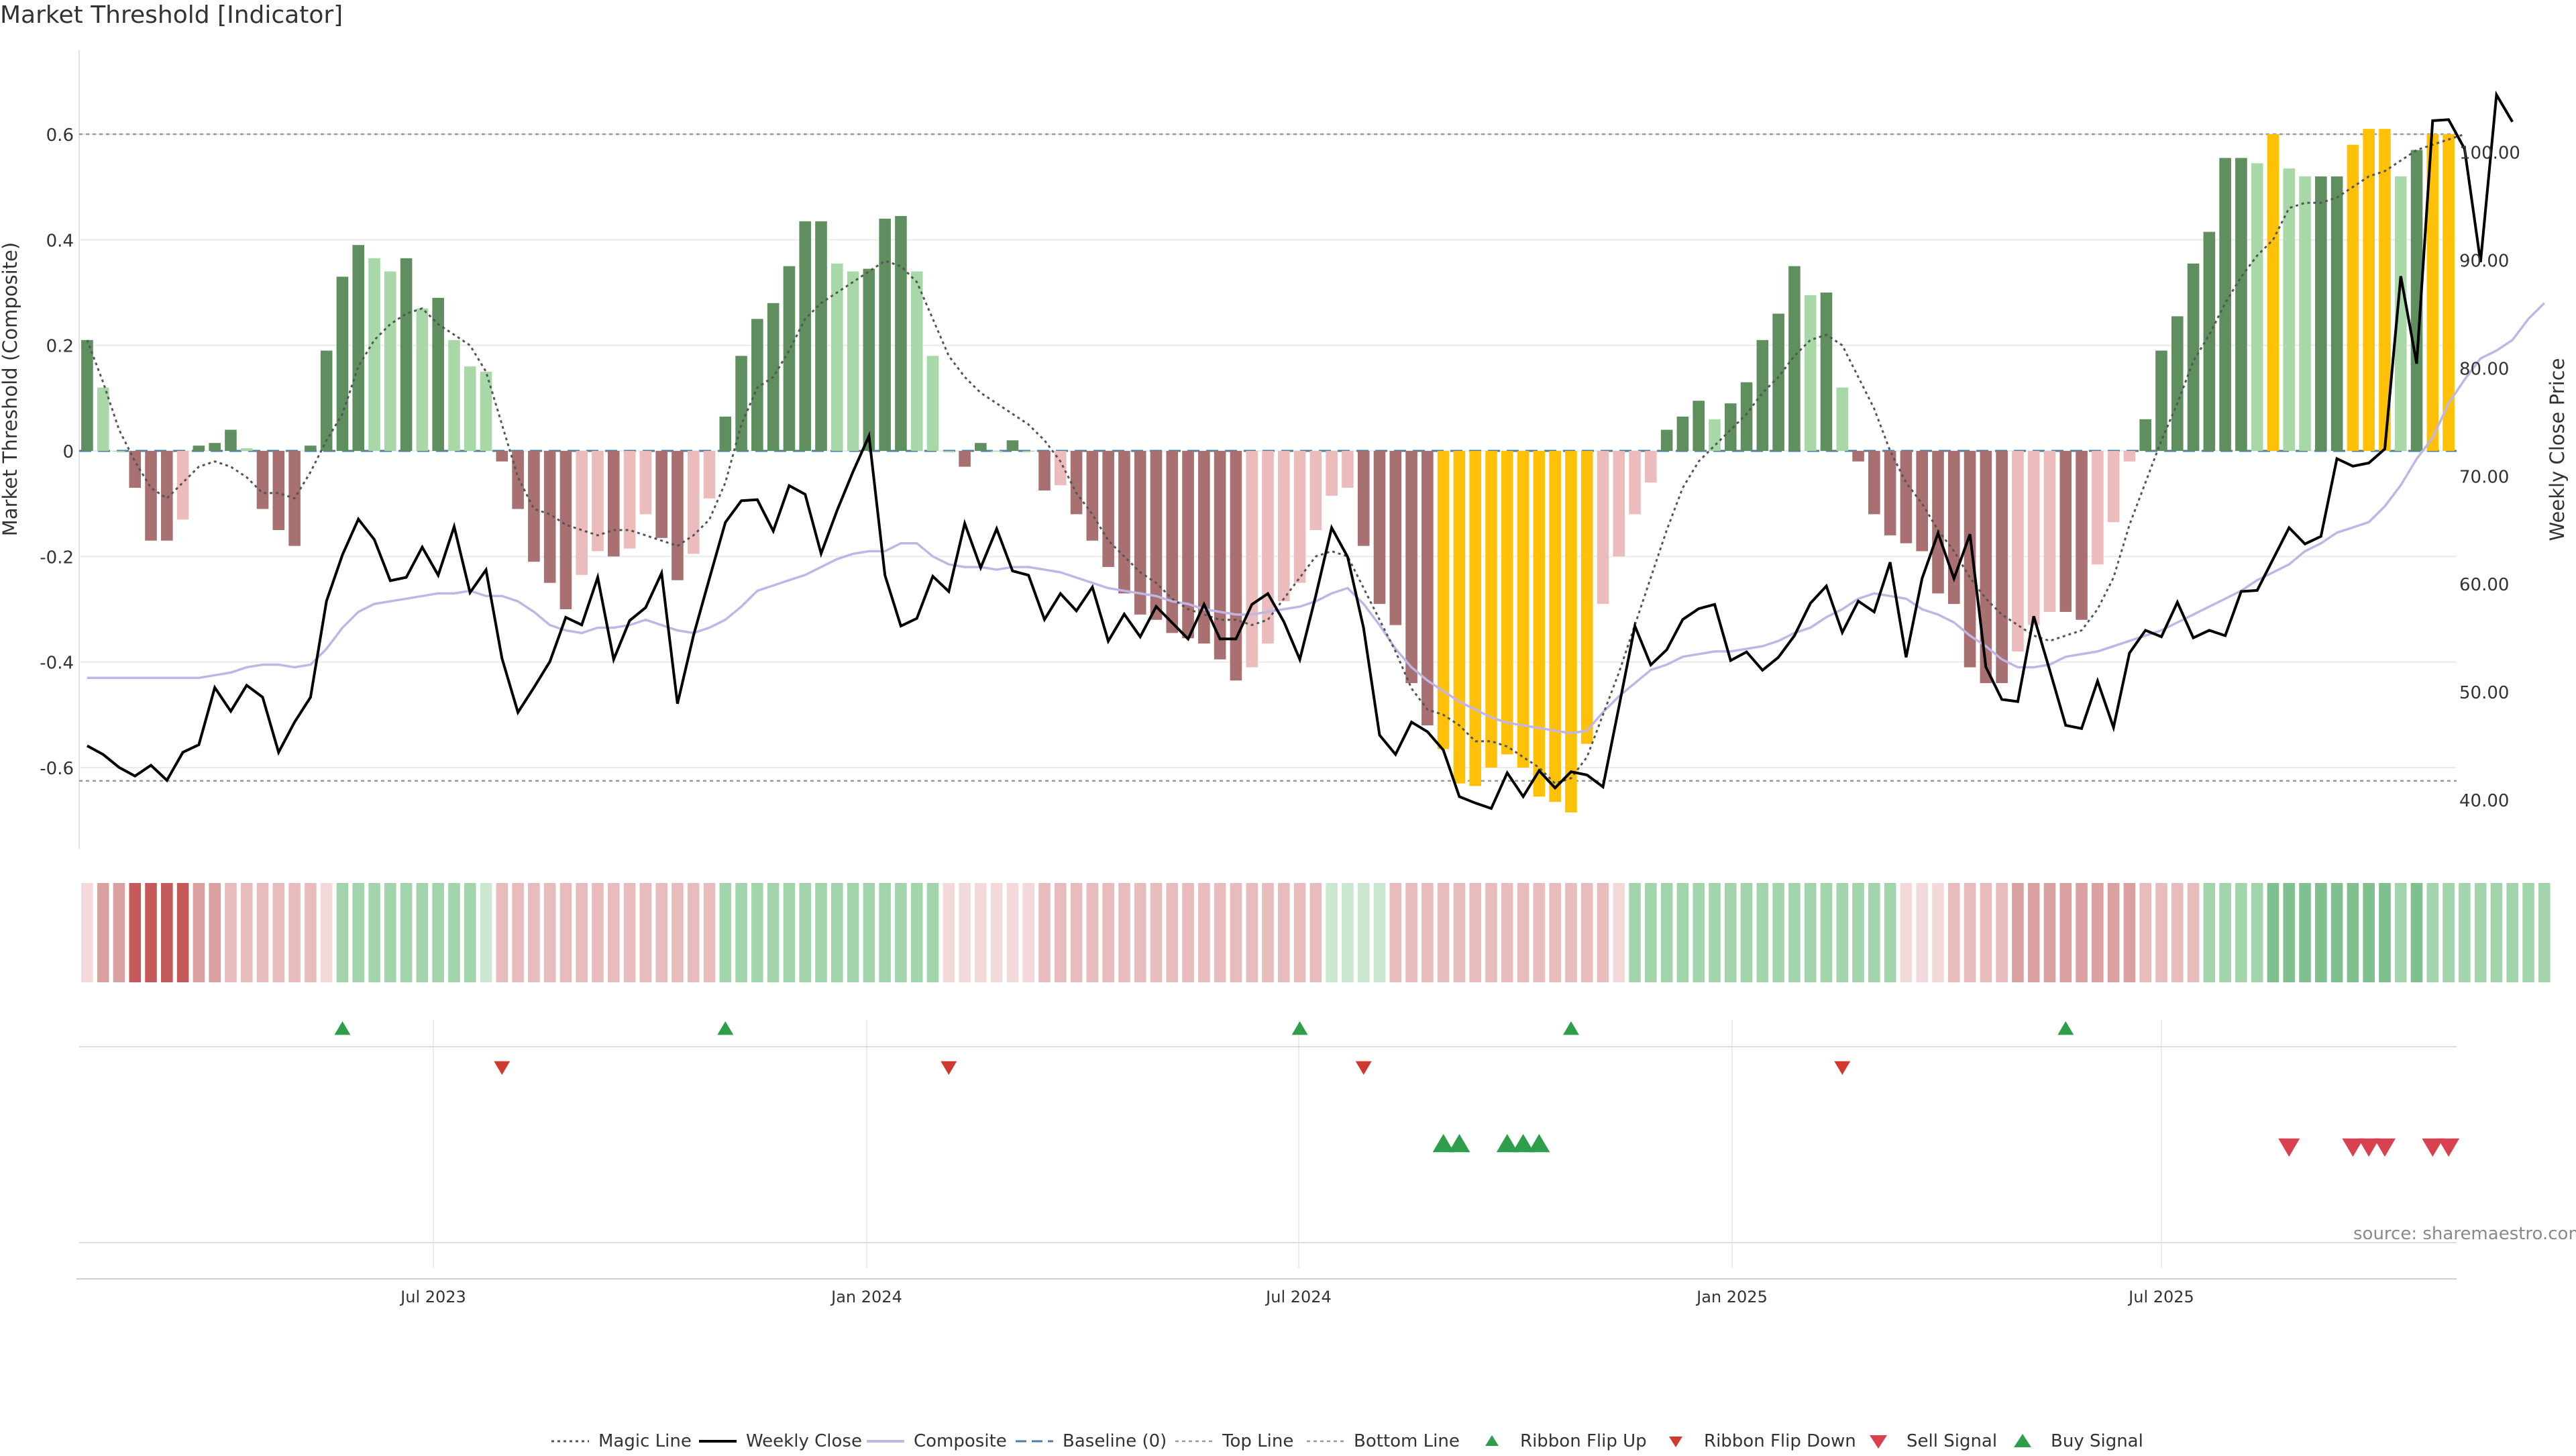  What do you see at coordinates (645, 1441) in the screenshot?
I see `legend-label: Magic Line` at bounding box center [645, 1441].